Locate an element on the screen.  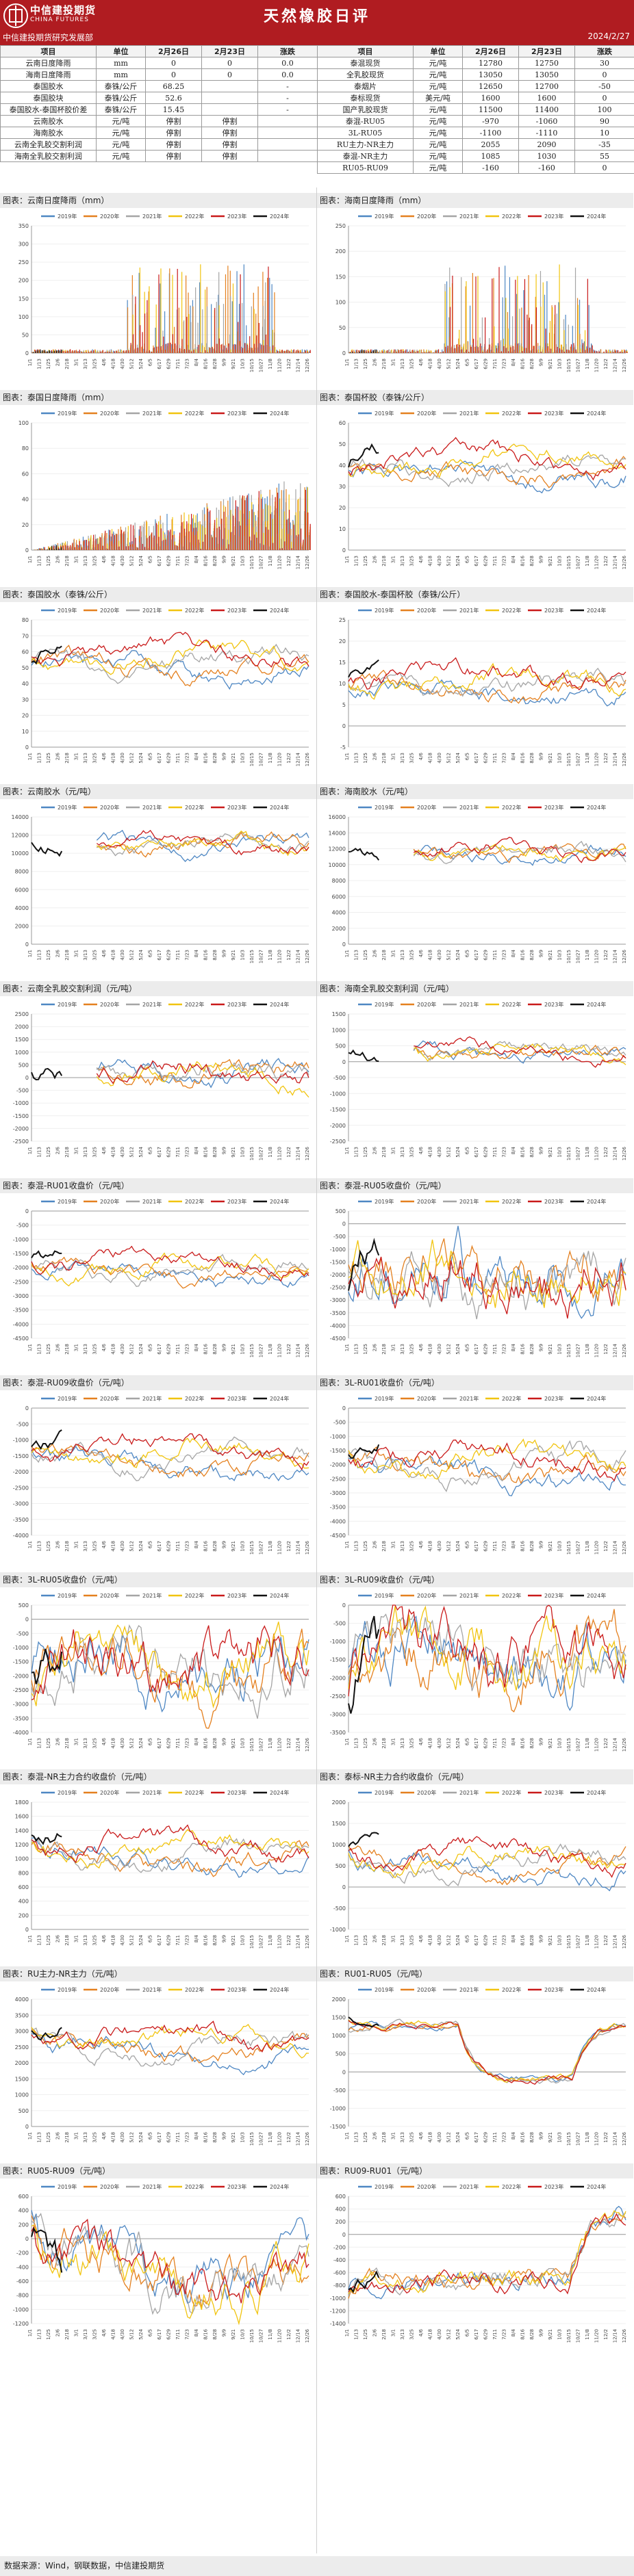
table-cell: 泰国胶水-泰国杯胶价差 is located at coordinates (48, 109).